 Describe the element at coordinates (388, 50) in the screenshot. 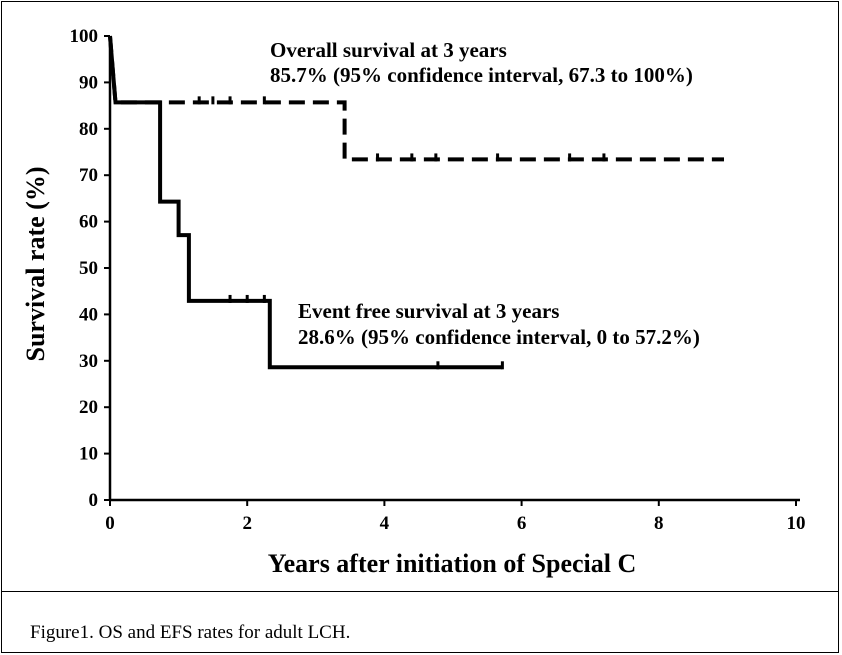

I see `os-annotation-line1: Overall survival at 3 years` at that location.